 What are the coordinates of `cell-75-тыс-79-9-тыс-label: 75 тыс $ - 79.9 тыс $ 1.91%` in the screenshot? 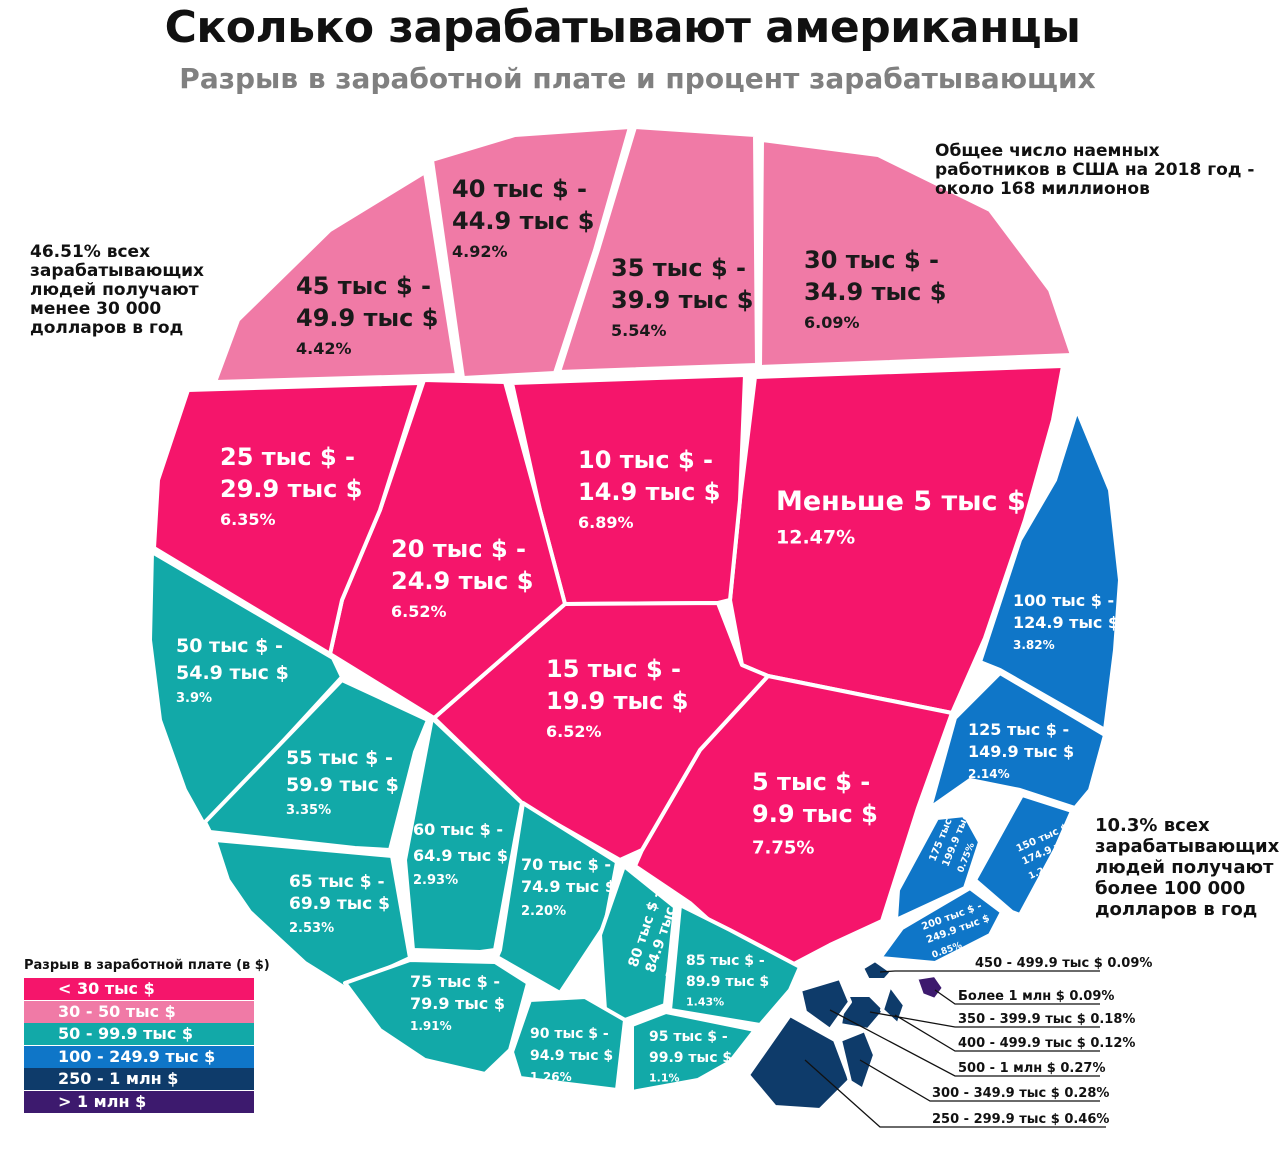 It's located at (457, 1002).